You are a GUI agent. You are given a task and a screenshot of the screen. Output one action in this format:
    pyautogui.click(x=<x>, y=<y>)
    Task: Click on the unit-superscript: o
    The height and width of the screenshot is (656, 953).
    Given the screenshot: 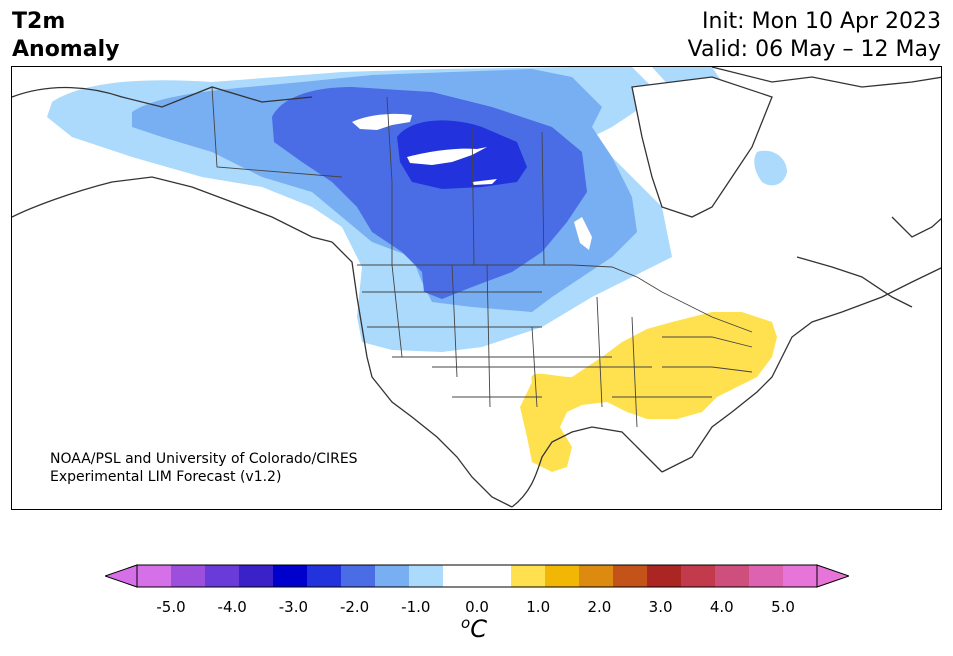 What is the action you would take?
    pyautogui.click(x=466, y=623)
    